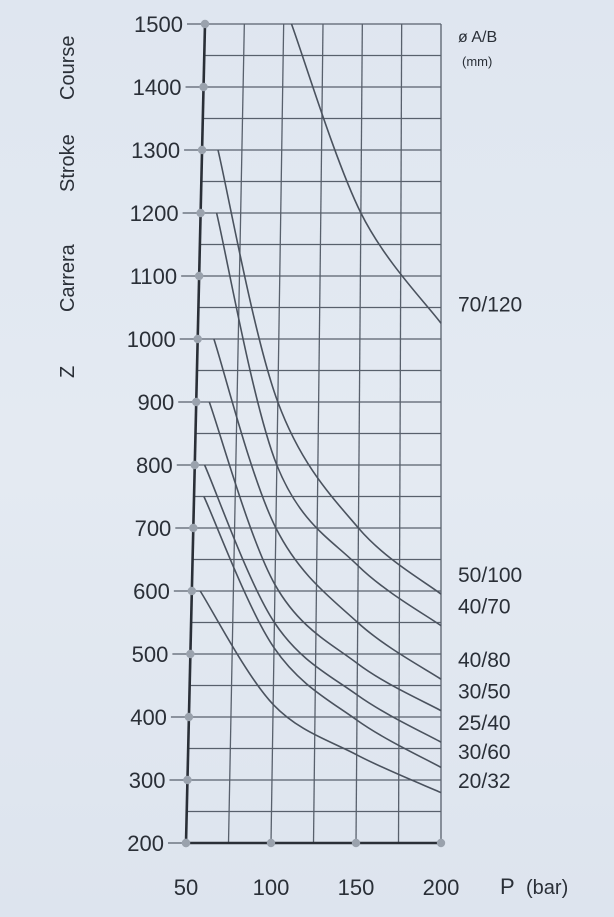  Describe the element at coordinates (156, 402) in the screenshot. I see `y-tick-label: 900` at that location.